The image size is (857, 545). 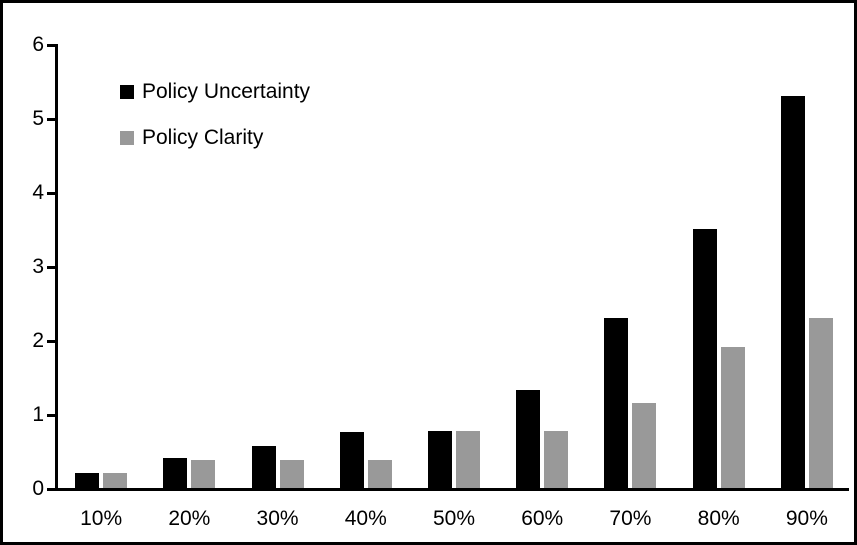 What do you see at coordinates (127, 138) in the screenshot?
I see `legend-swatch-policy-clarity` at bounding box center [127, 138].